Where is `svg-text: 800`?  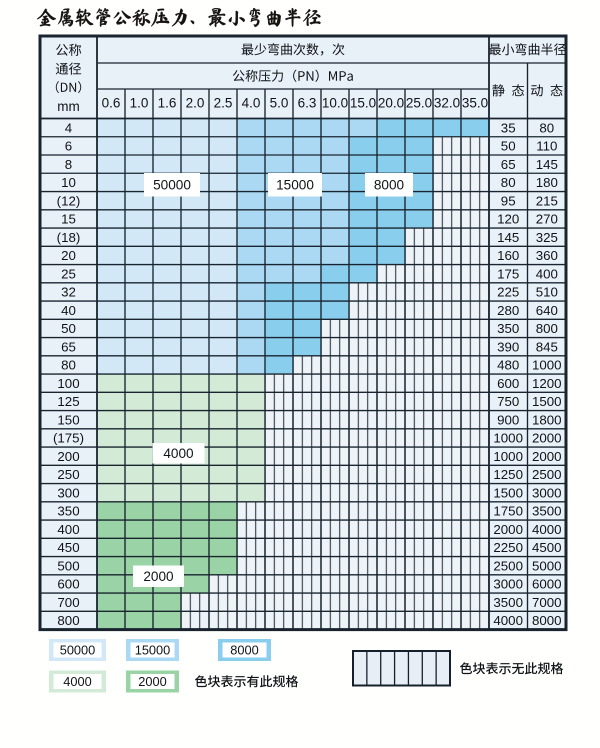
svg-text: 800 is located at coordinates (547, 328).